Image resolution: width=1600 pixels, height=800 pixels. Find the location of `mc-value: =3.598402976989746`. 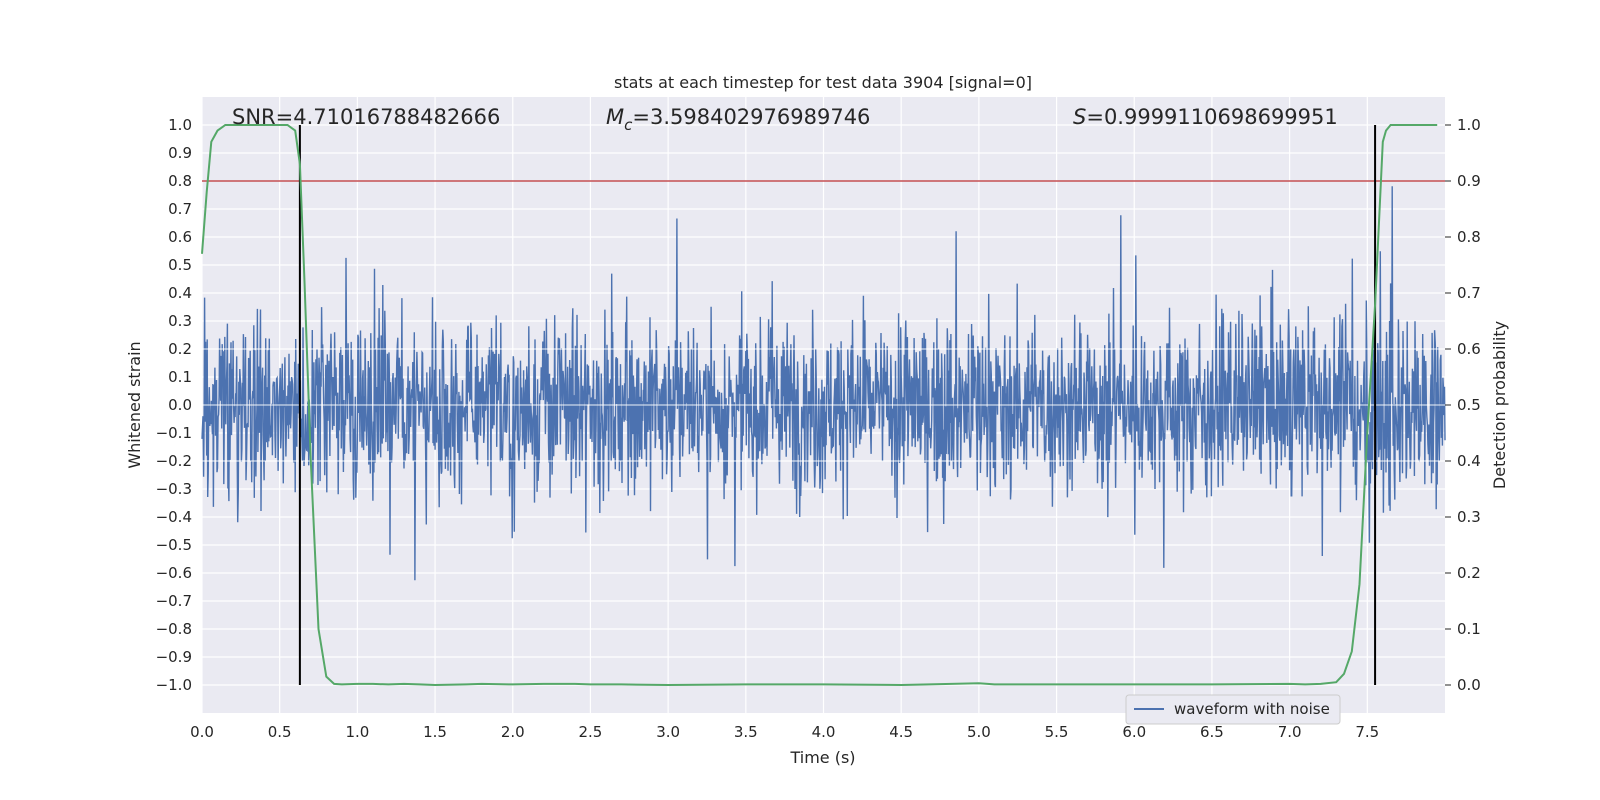

mc-value: =3.598402976989746 is located at coordinates (751, 117).